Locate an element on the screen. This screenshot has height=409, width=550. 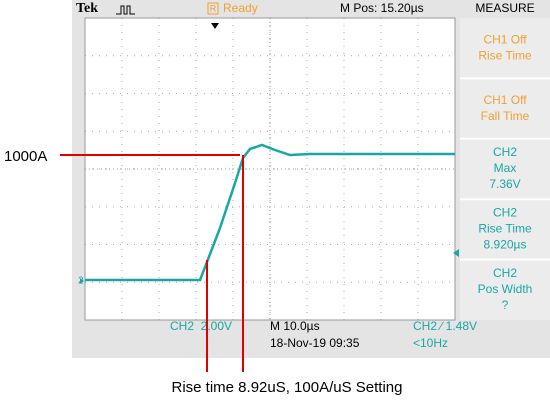
menu-title: MEASURE is located at coordinates (504, 8).